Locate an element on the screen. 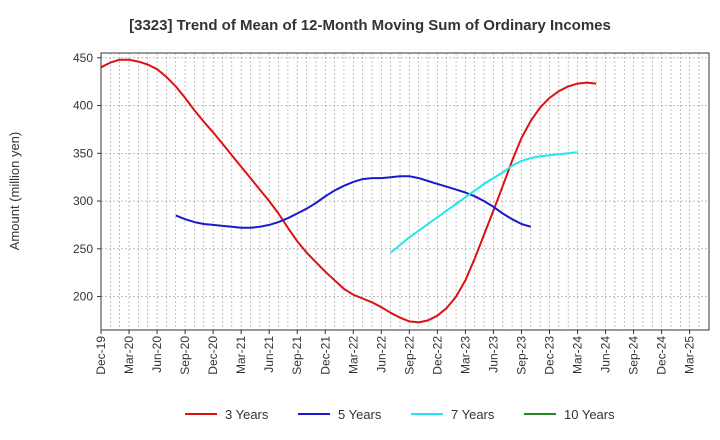 The height and width of the screenshot is (440, 720). y-tick-label: 300 is located at coordinates (83, 201).